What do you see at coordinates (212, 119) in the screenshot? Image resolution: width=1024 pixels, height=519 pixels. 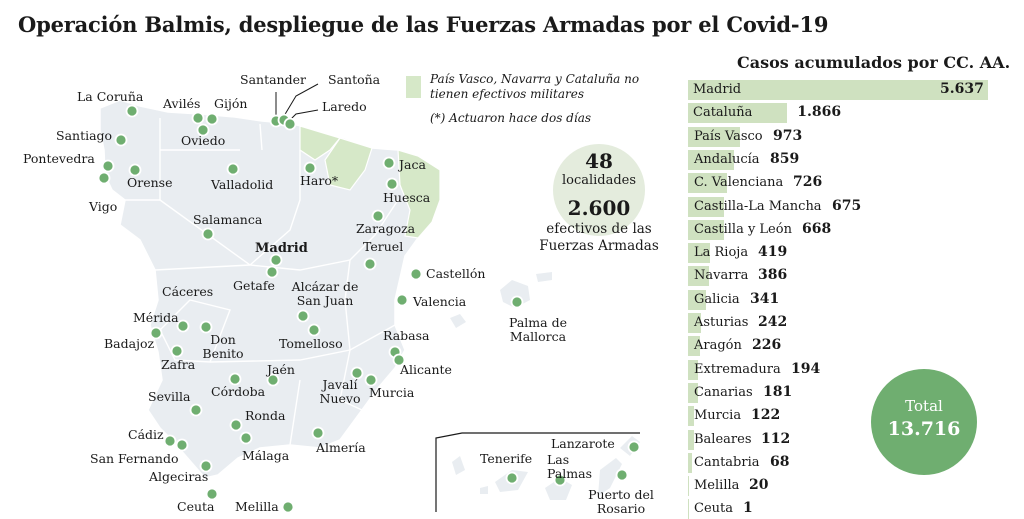 I see `dot-gijon` at bounding box center [212, 119].